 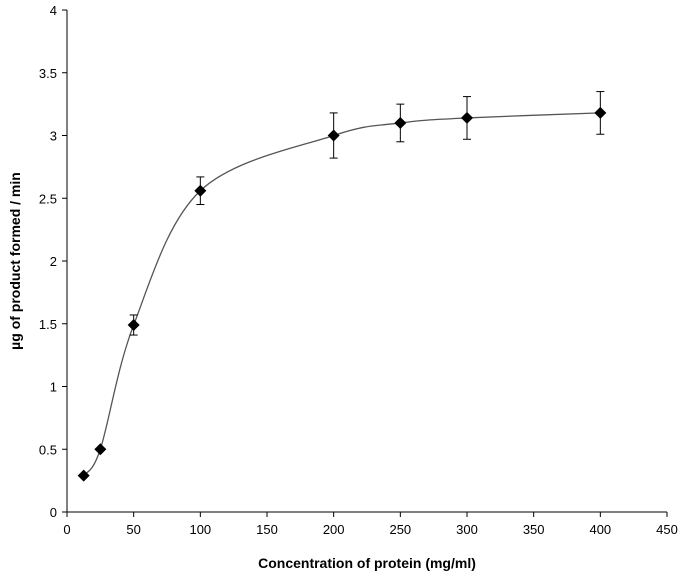 I want to click on x-tick-label: 450, so click(x=667, y=529).